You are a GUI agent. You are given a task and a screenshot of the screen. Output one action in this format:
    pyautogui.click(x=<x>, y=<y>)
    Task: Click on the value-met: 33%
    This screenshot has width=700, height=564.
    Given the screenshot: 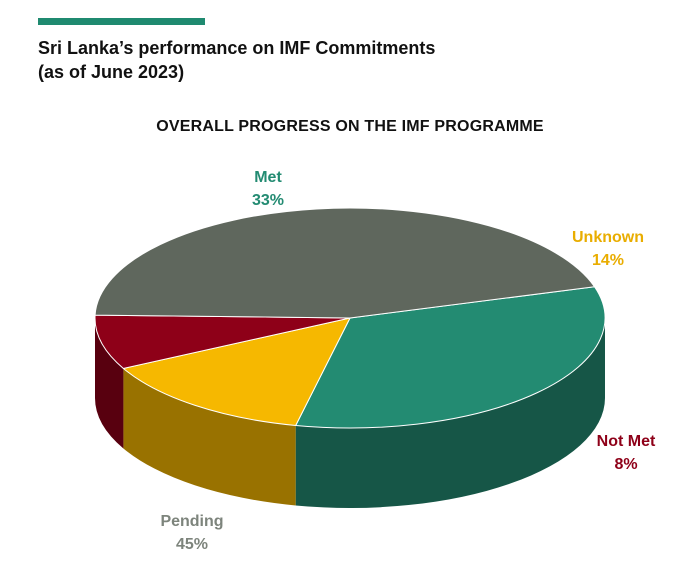 What is the action you would take?
    pyautogui.click(x=268, y=200)
    